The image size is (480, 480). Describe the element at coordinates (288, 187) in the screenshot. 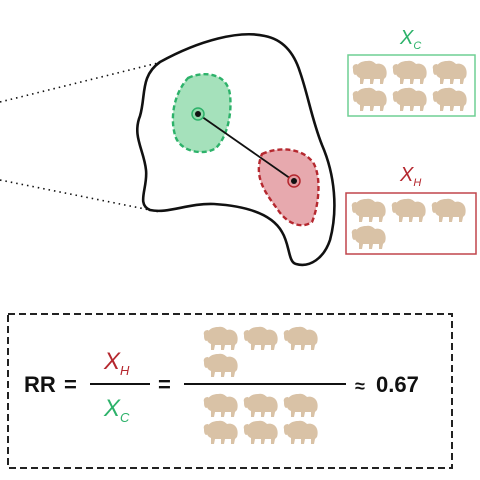

I see `hunt-area` at that location.